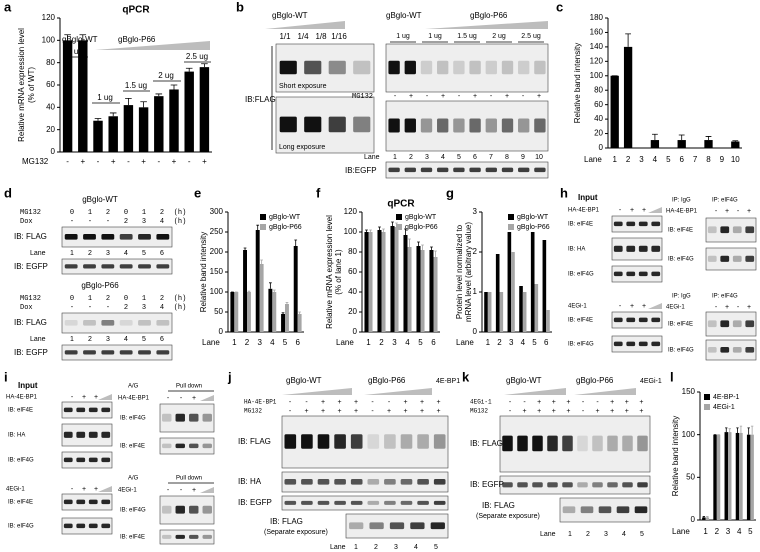 The image size is (760, 552). Describe the element at coordinates (217, 211) in the screenshot. I see `y-tick-label: 300` at that location.